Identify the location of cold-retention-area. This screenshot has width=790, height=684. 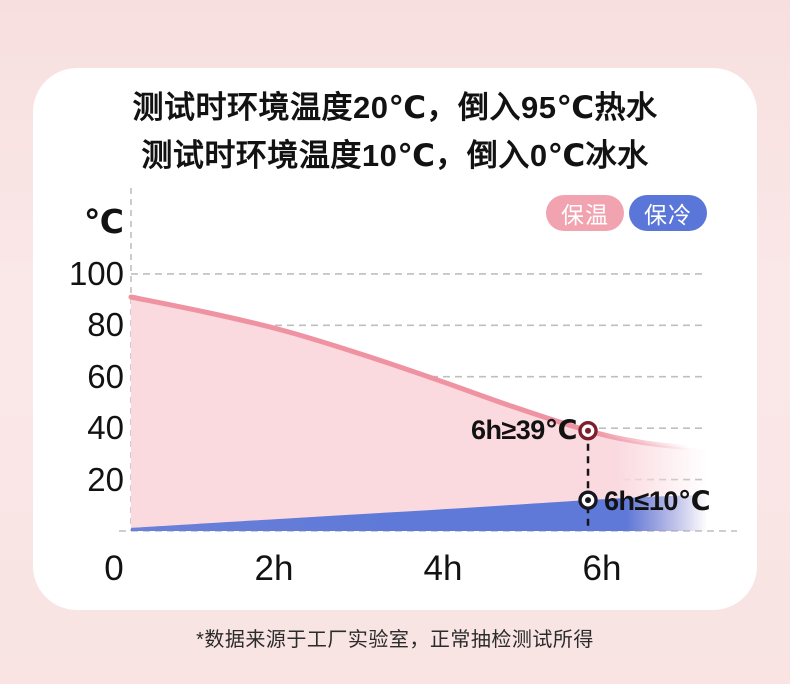
(419, 513).